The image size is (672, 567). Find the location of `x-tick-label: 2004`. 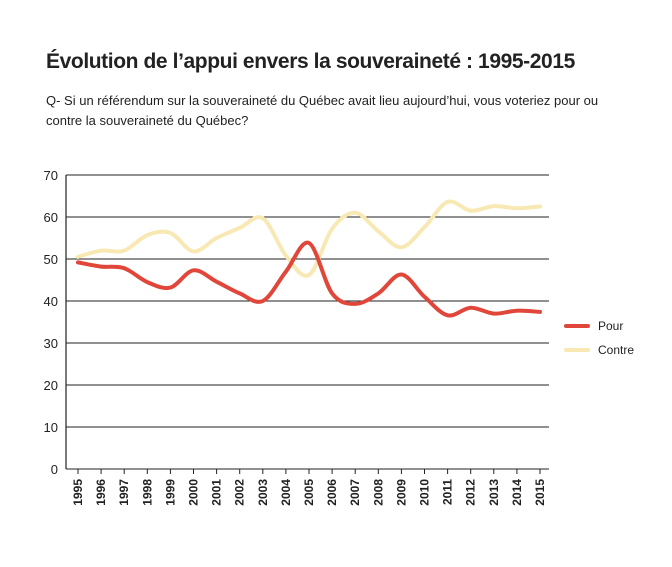

x-tick-label: 2004 is located at coordinates (286, 492).